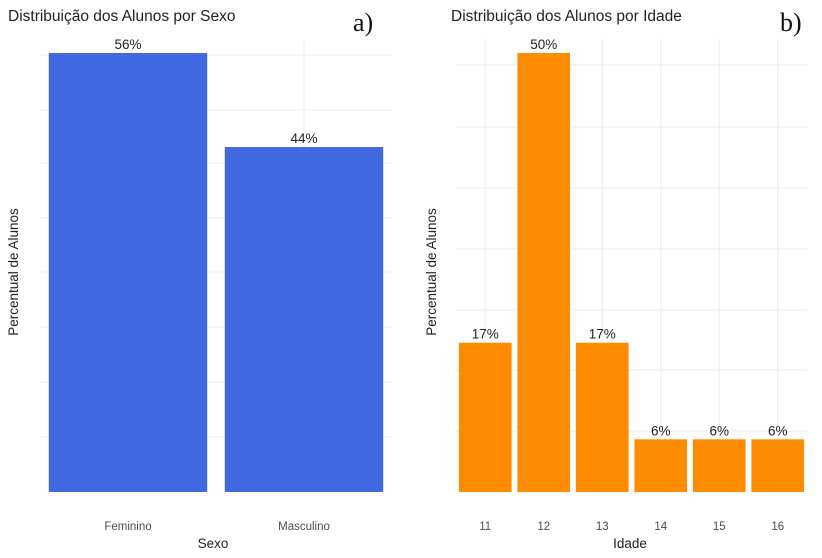  I want to click on x-tick-label: 15, so click(719, 527).